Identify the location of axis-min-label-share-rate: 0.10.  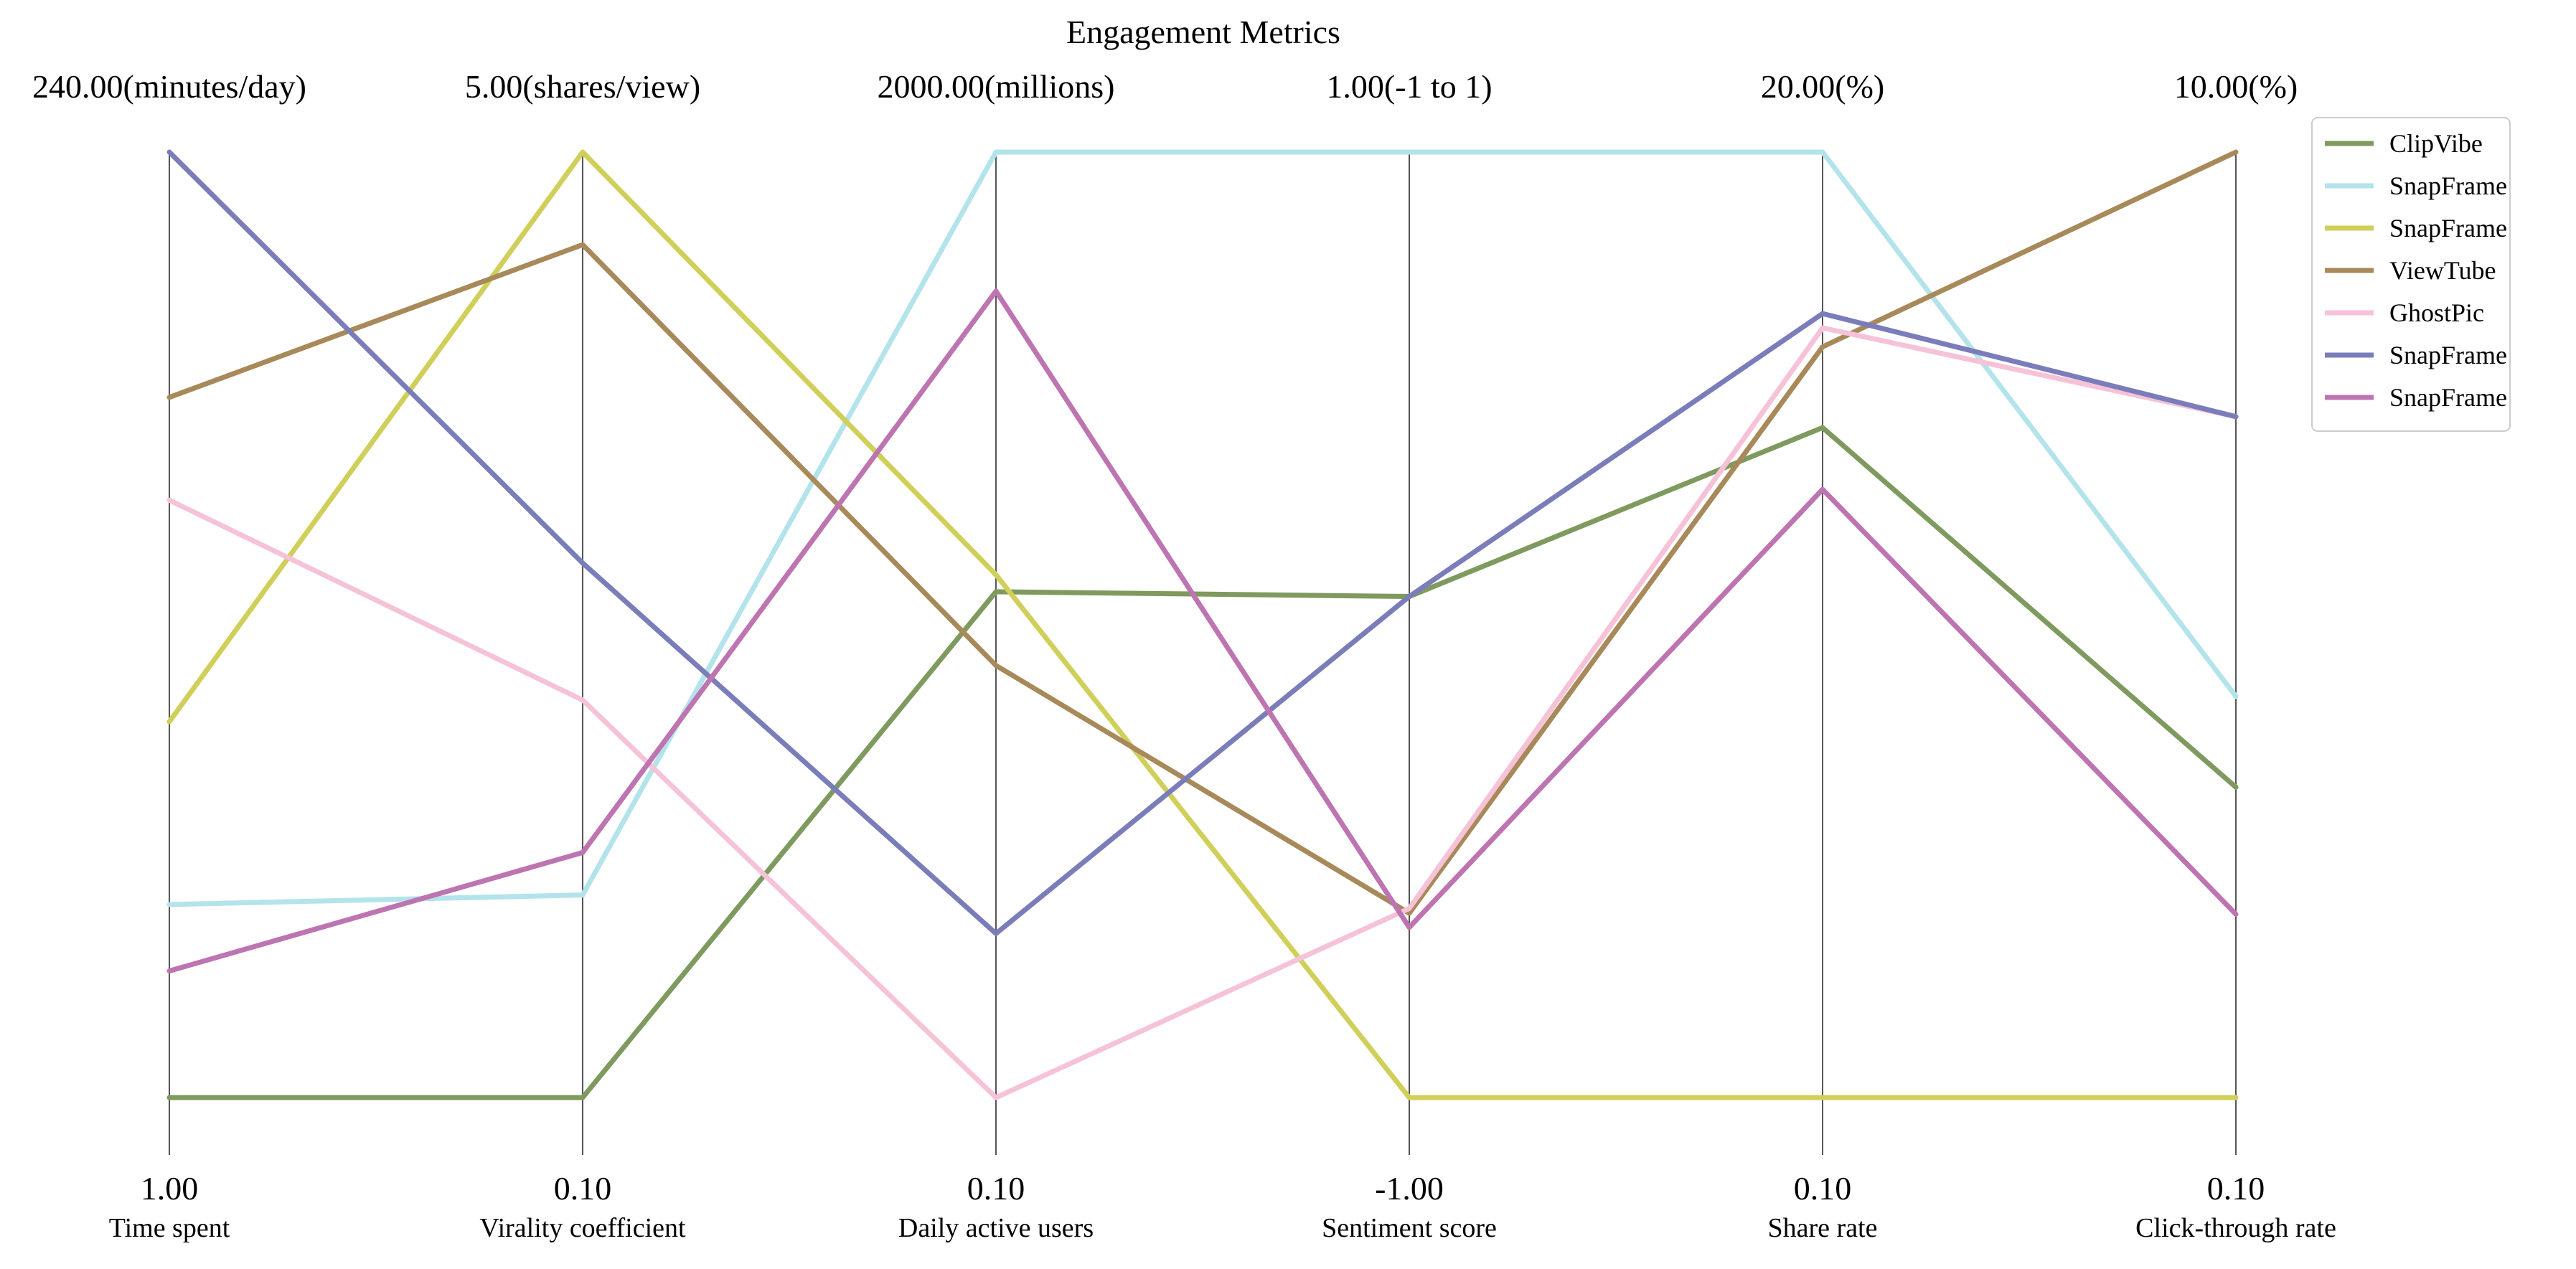
(1823, 1188).